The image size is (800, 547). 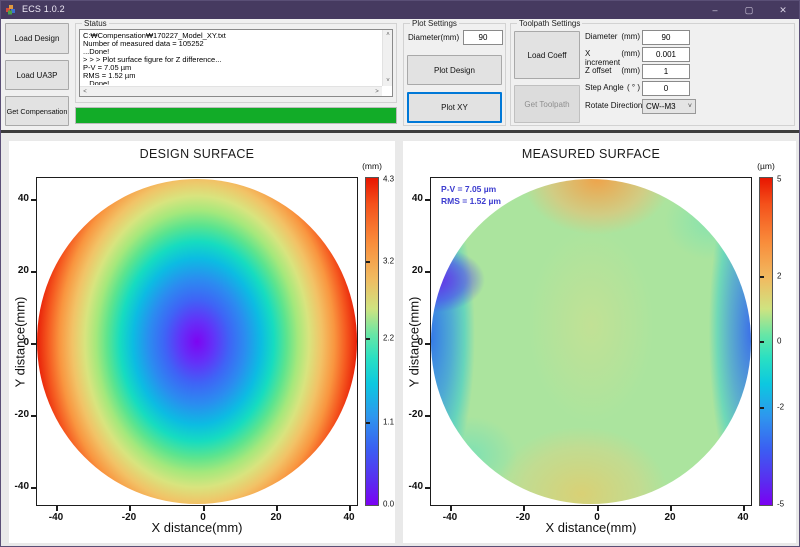 I want to click on title-bar: ECS 1.0.2 – ▢ ✕, so click(x=400, y=10).